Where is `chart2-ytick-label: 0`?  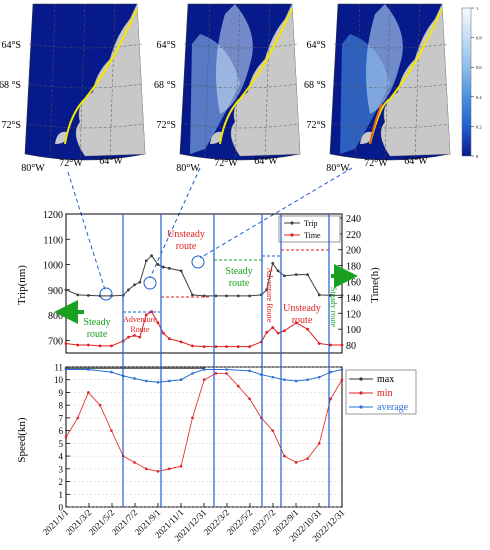
chart2-ytick-label: 0 is located at coordinates (61, 508).